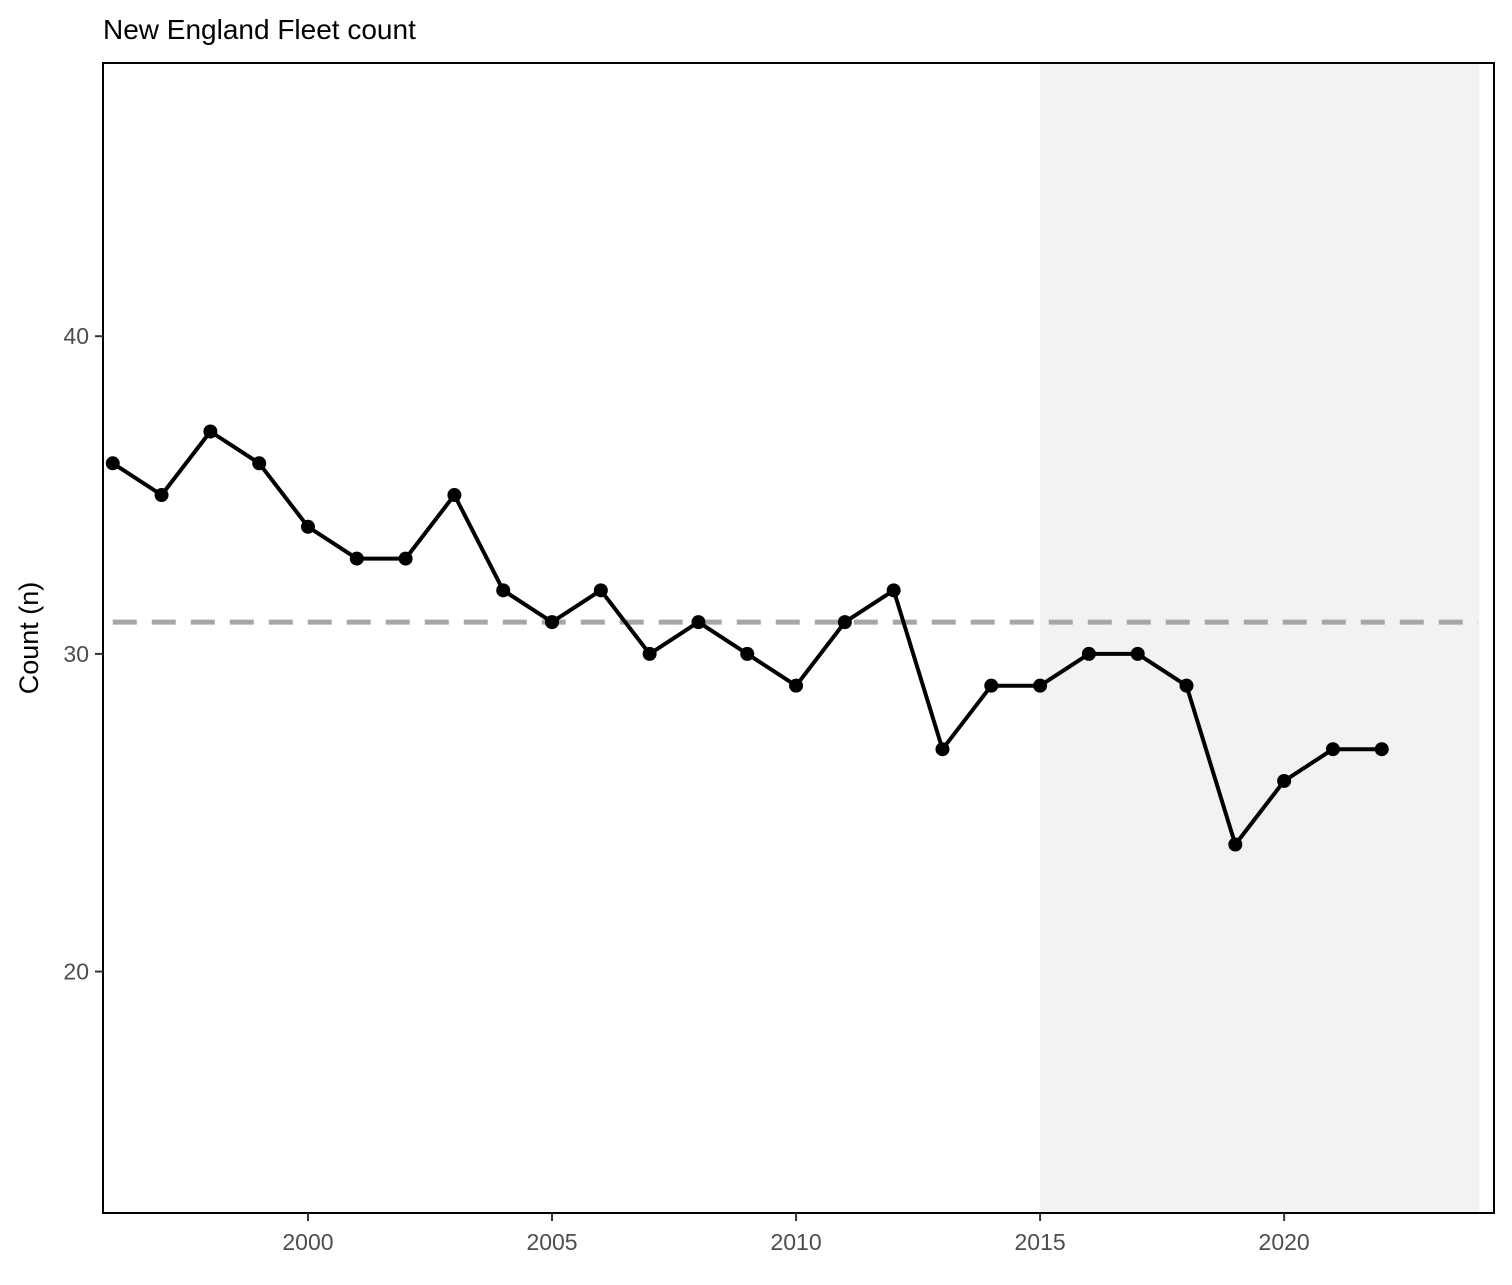 The width and height of the screenshot is (1512, 1285). I want to click on x-tick-label: 2015, so click(1040, 1242).